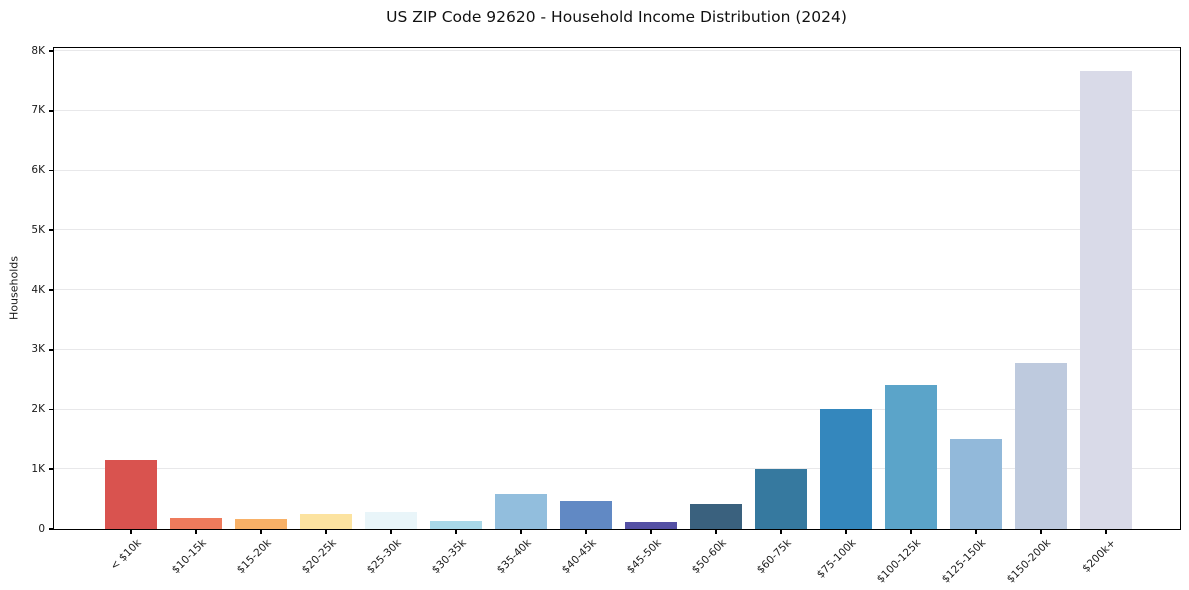  What do you see at coordinates (38, 289) in the screenshot?
I see `y-tick-label: 4K` at bounding box center [38, 289].